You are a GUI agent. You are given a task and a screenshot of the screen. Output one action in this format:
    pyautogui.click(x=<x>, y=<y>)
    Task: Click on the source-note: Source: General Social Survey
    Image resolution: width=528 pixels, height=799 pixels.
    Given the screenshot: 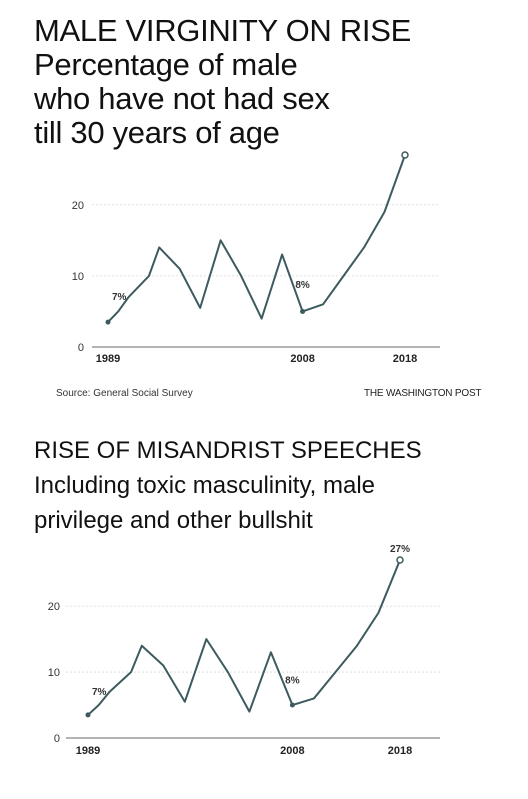 What is the action you would take?
    pyautogui.click(x=124, y=393)
    